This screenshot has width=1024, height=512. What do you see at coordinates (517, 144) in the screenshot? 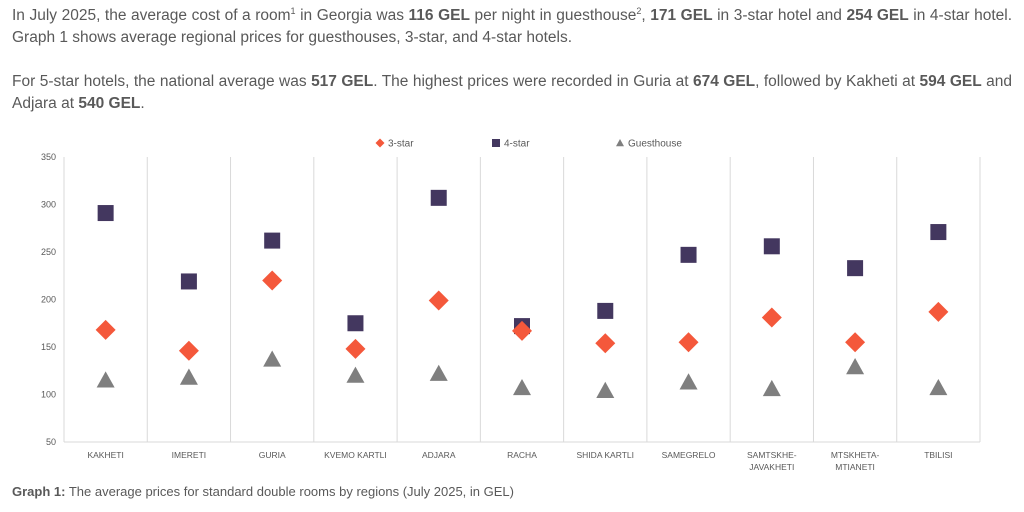
I see `legend-label-4-star: 4-star` at bounding box center [517, 144].